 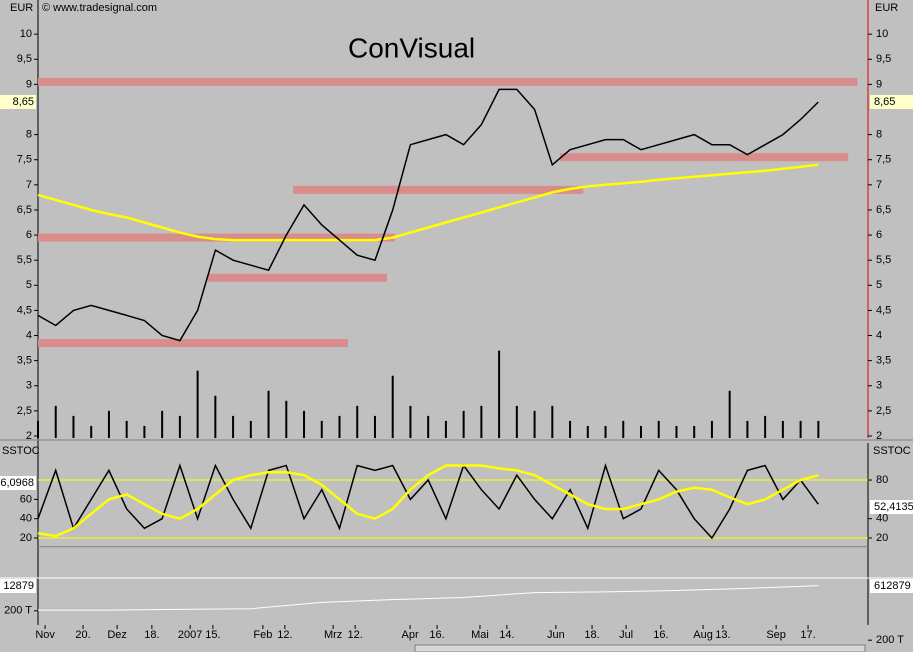 I want to click on value-label: 56,0968, so click(x=17, y=483).